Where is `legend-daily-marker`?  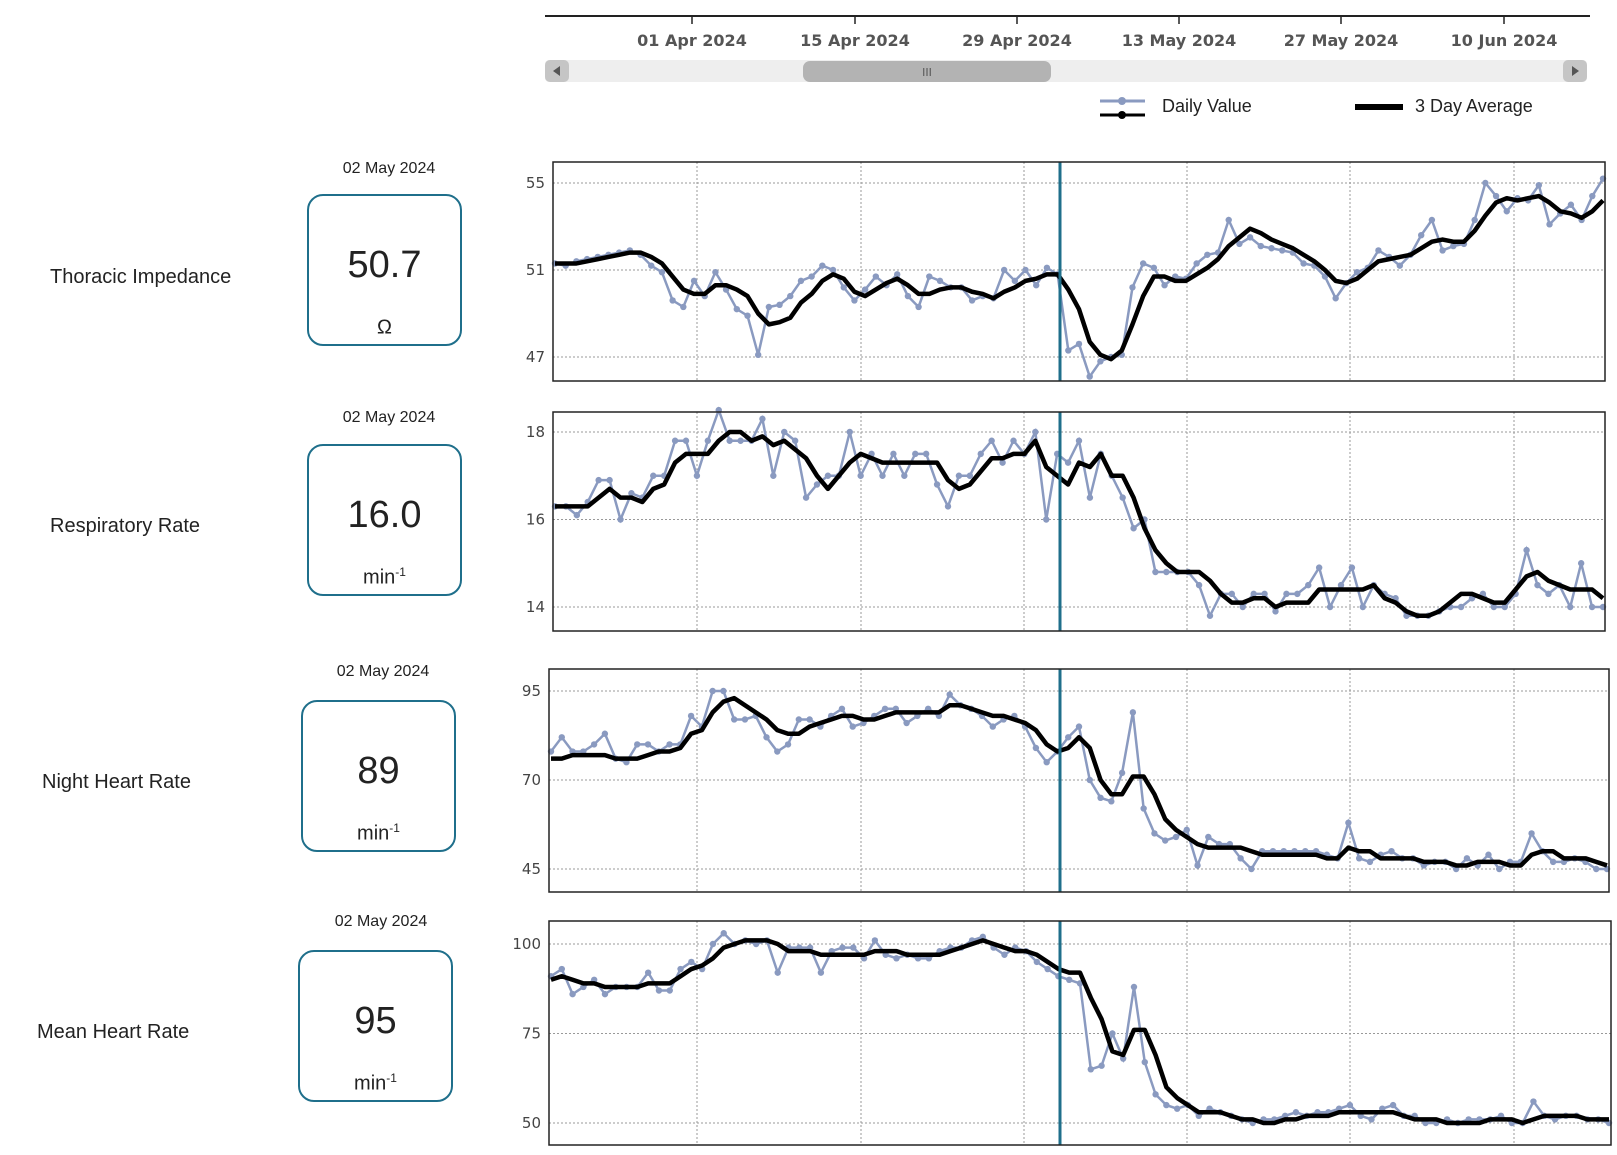
legend-daily-marker is located at coordinates (1122, 101).